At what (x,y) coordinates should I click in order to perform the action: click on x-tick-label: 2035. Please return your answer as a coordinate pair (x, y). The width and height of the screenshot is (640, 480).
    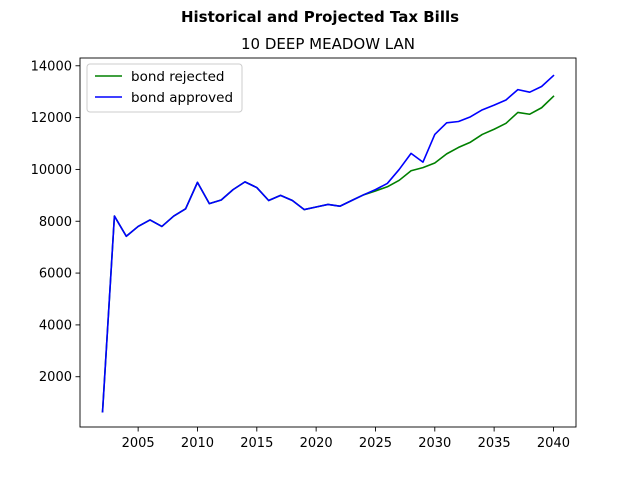
    Looking at the image, I should click on (494, 443).